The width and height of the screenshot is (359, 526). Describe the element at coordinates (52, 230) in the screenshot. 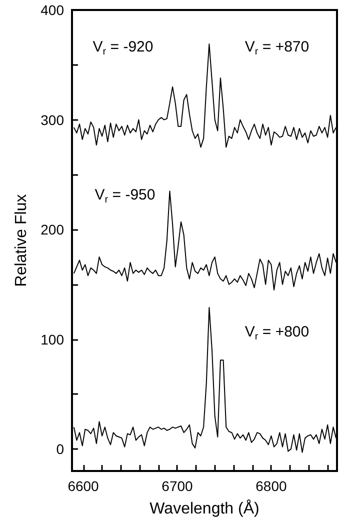

I see `y-tick-label: 200` at that location.